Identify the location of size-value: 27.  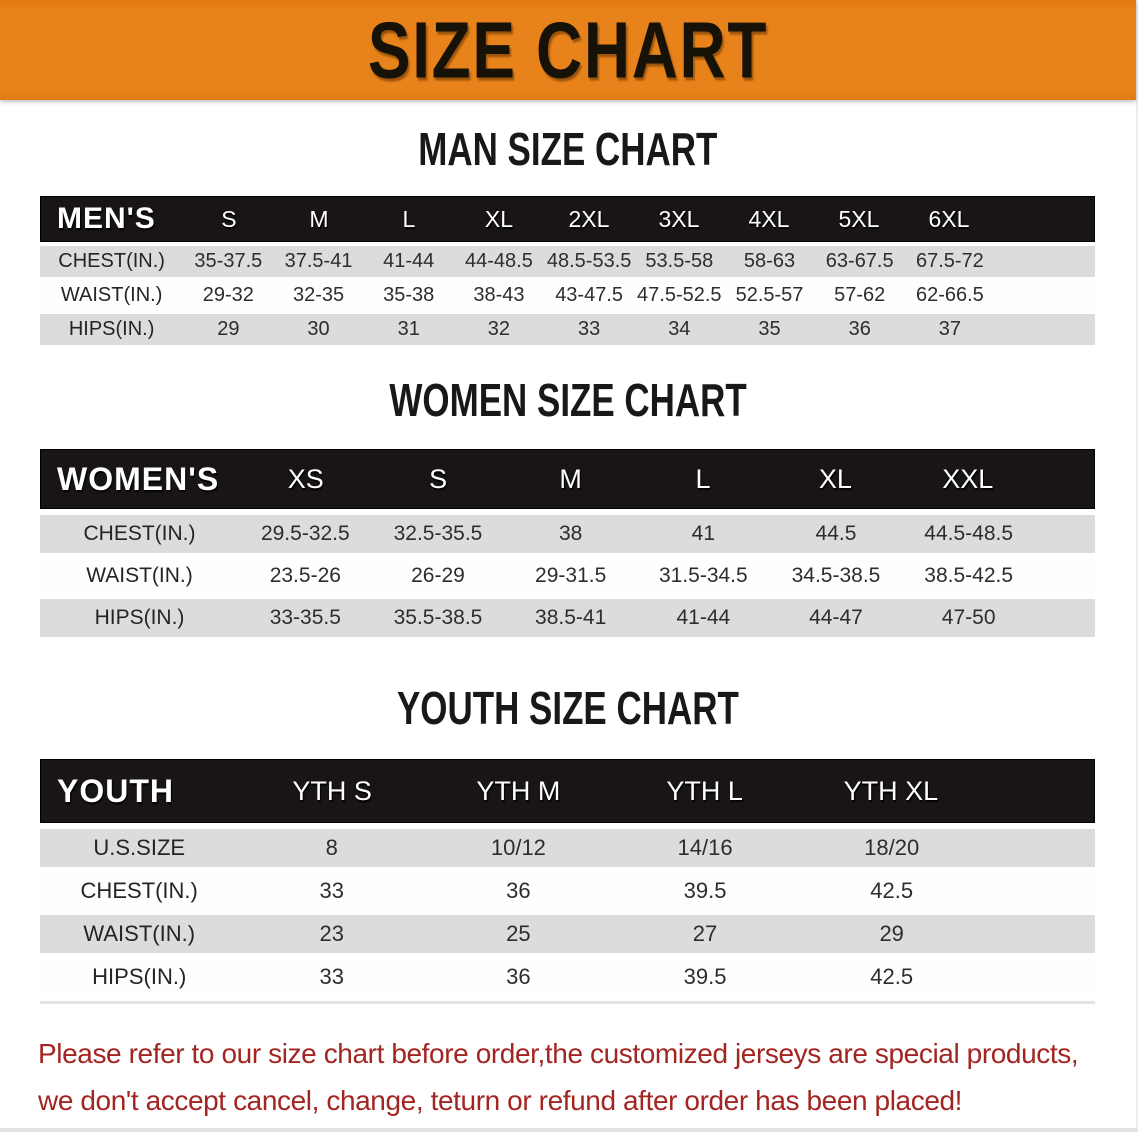
(705, 933).